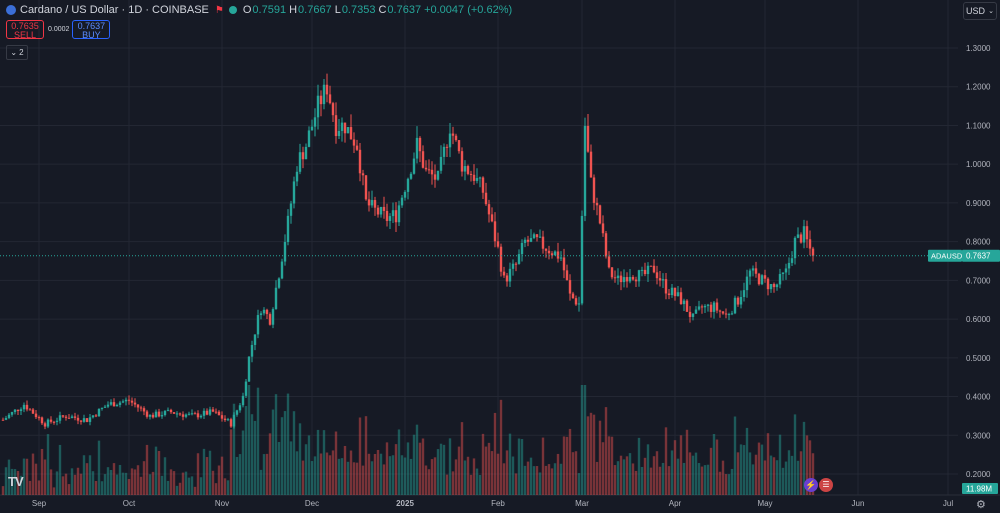 The image size is (1000, 513). Describe the element at coordinates (16, 481) in the screenshot. I see `tradingview-logo-icon: TV` at that location.